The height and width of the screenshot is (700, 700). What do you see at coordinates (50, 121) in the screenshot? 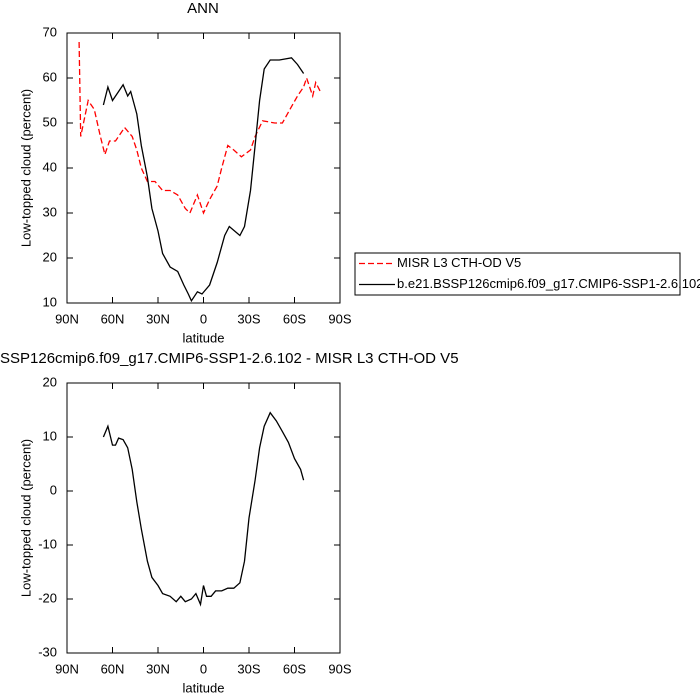
I see `y-tick-label: 50` at bounding box center [50, 121].